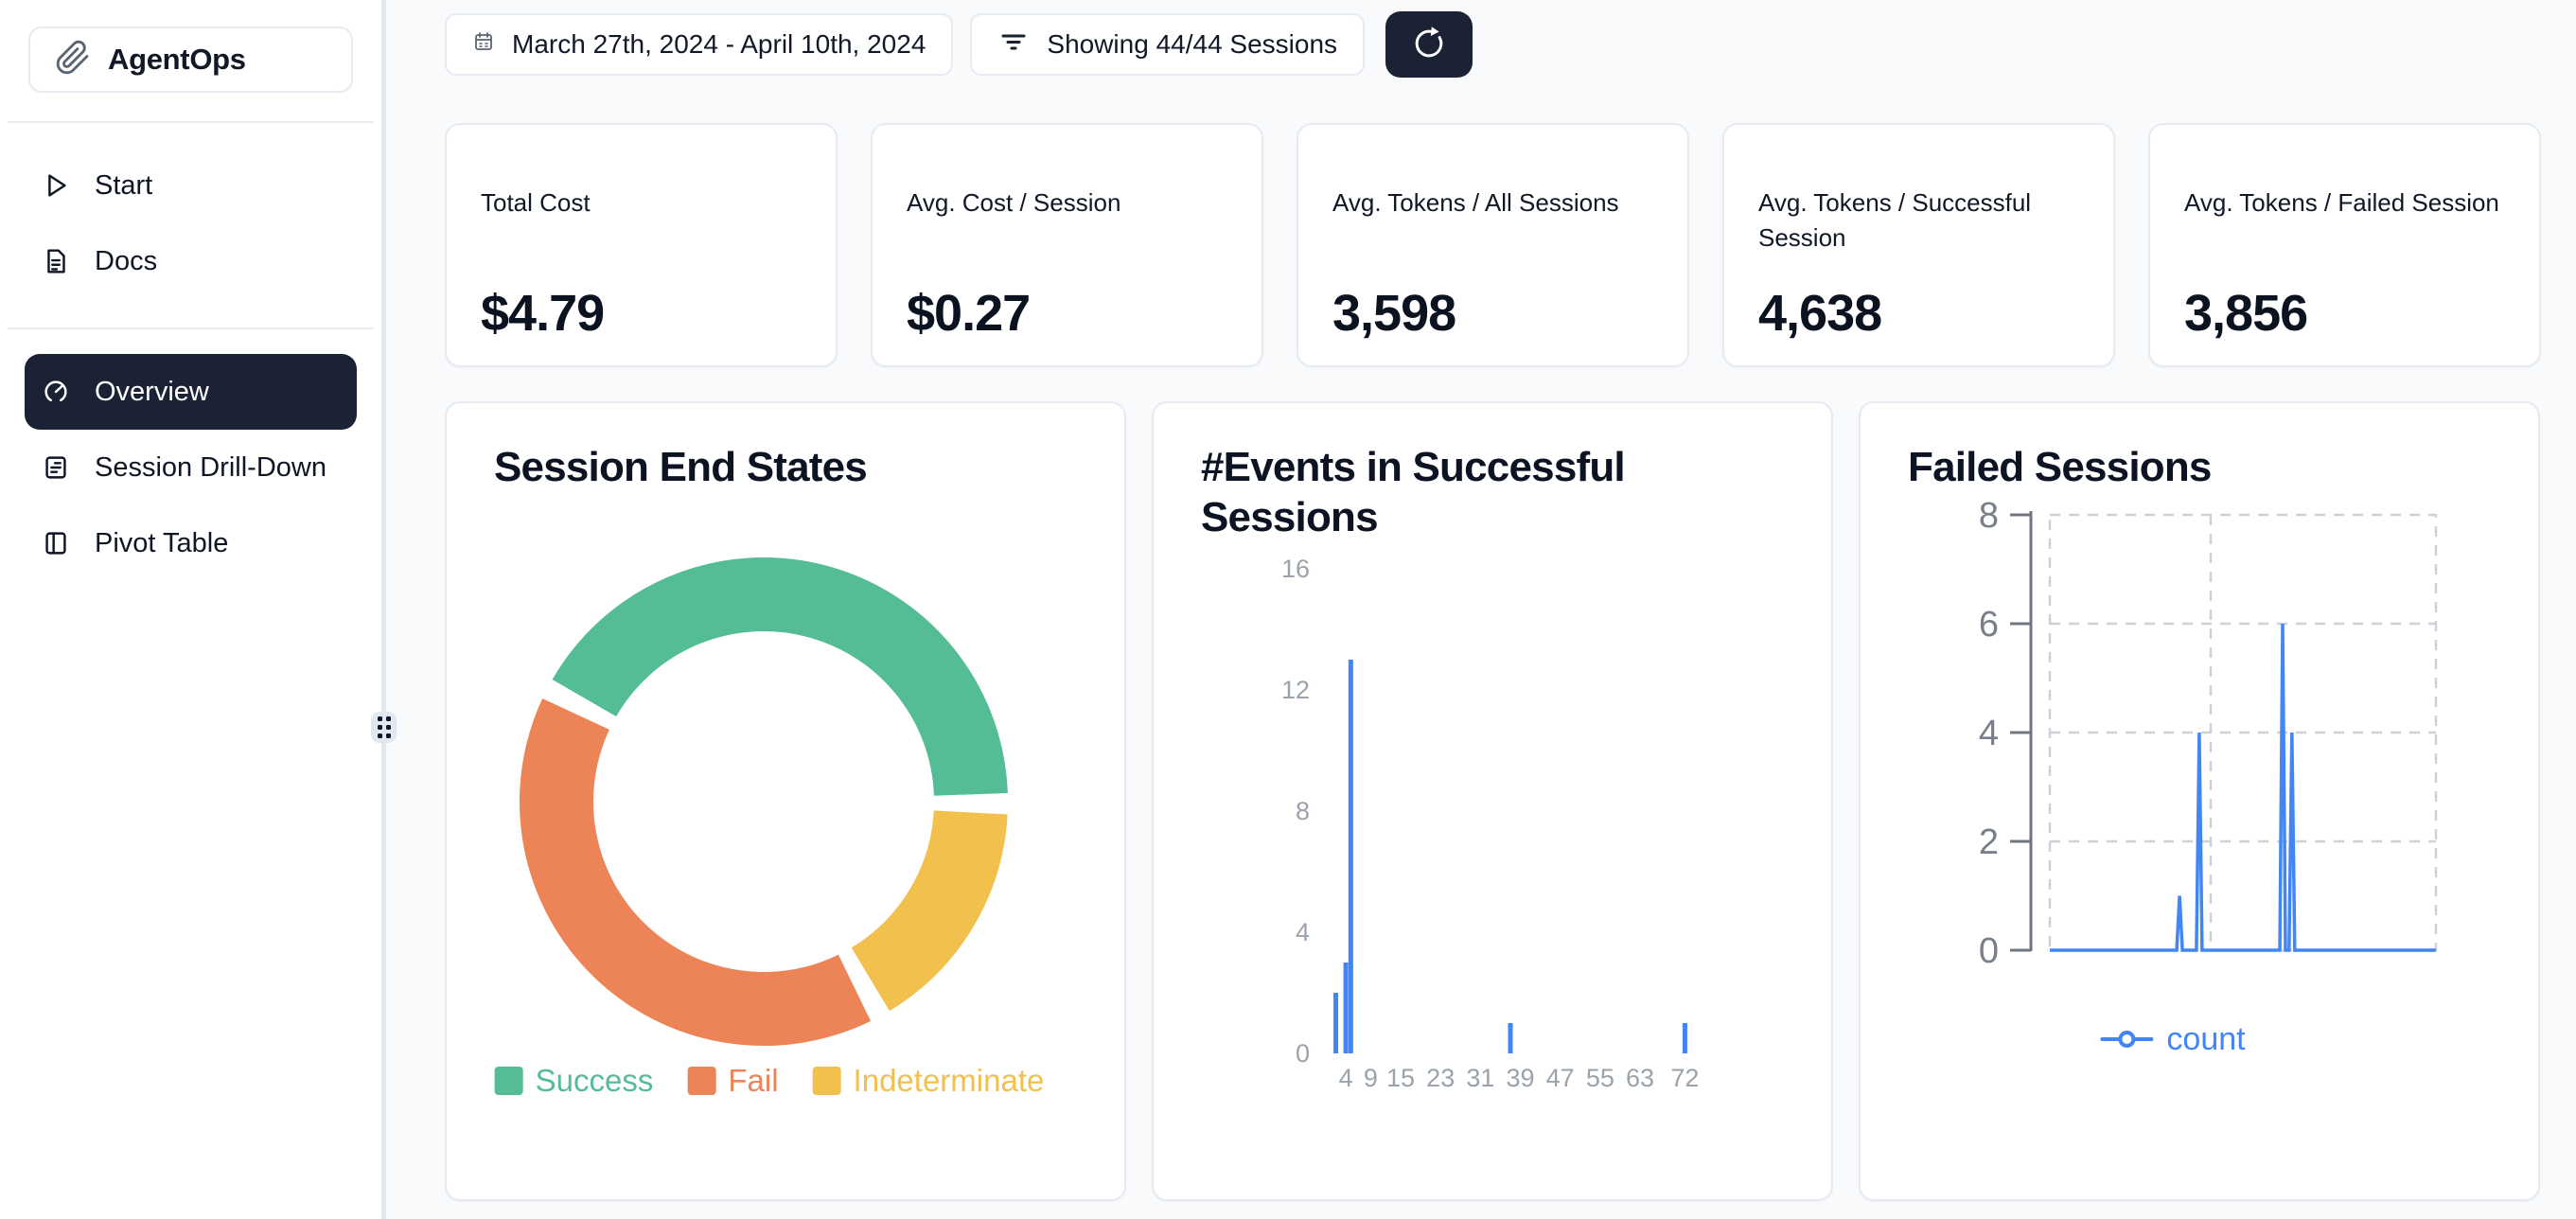 This screenshot has width=2576, height=1219. I want to click on x-tick-label: 63, so click(1640, 1078).